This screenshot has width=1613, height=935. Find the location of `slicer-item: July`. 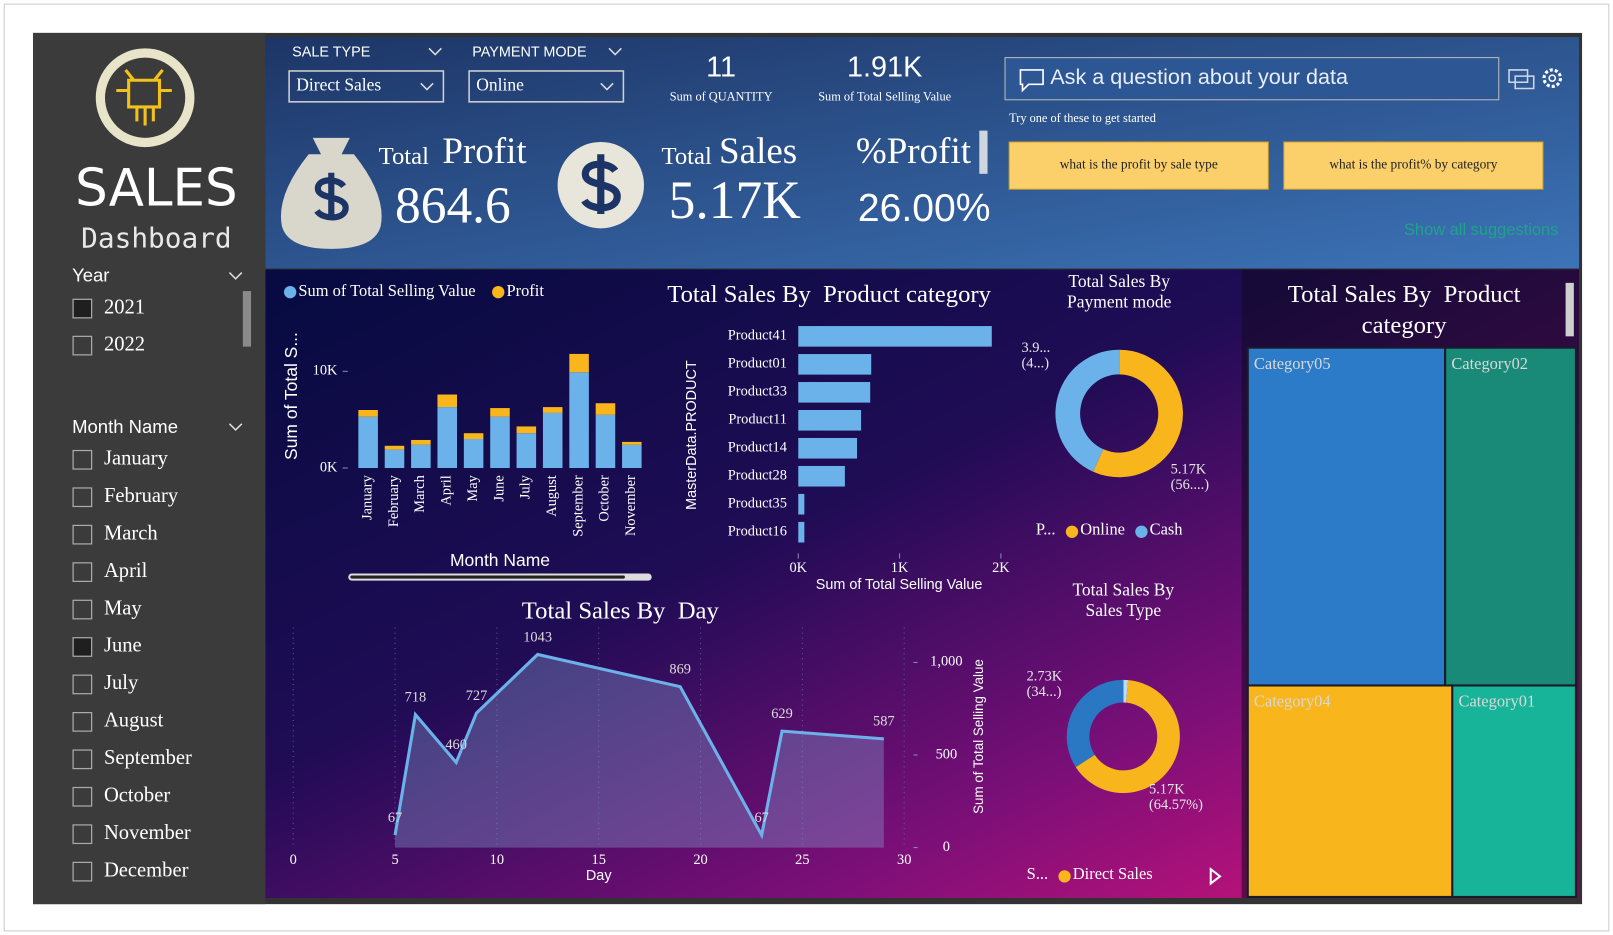

slicer-item: July is located at coordinates (121, 683).